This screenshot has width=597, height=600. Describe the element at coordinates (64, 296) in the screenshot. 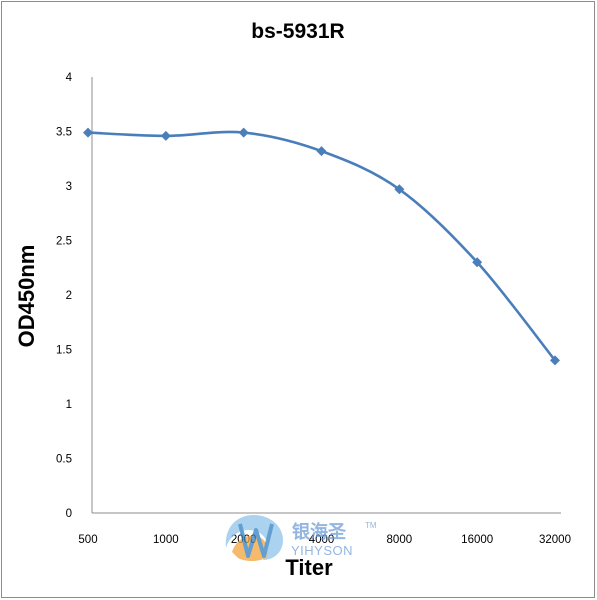

I see `y-axis-ticks: 0 0.5 1 1.5 2 2.5 3 3.5 4` at that location.